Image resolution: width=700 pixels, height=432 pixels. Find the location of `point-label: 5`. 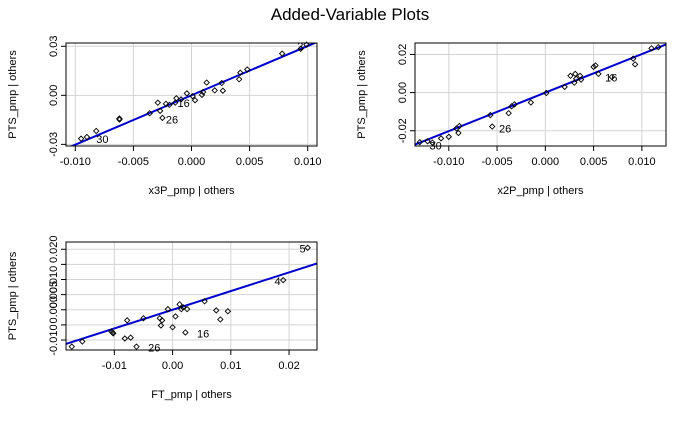

point-label: 5 is located at coordinates (303, 250).